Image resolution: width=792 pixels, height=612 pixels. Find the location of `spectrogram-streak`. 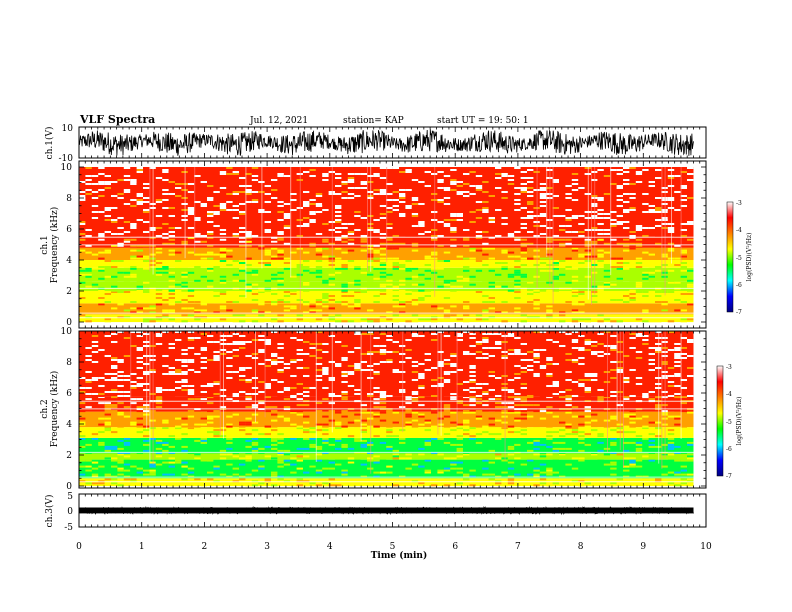

spectrogram-streak is located at coordinates (537, 228).